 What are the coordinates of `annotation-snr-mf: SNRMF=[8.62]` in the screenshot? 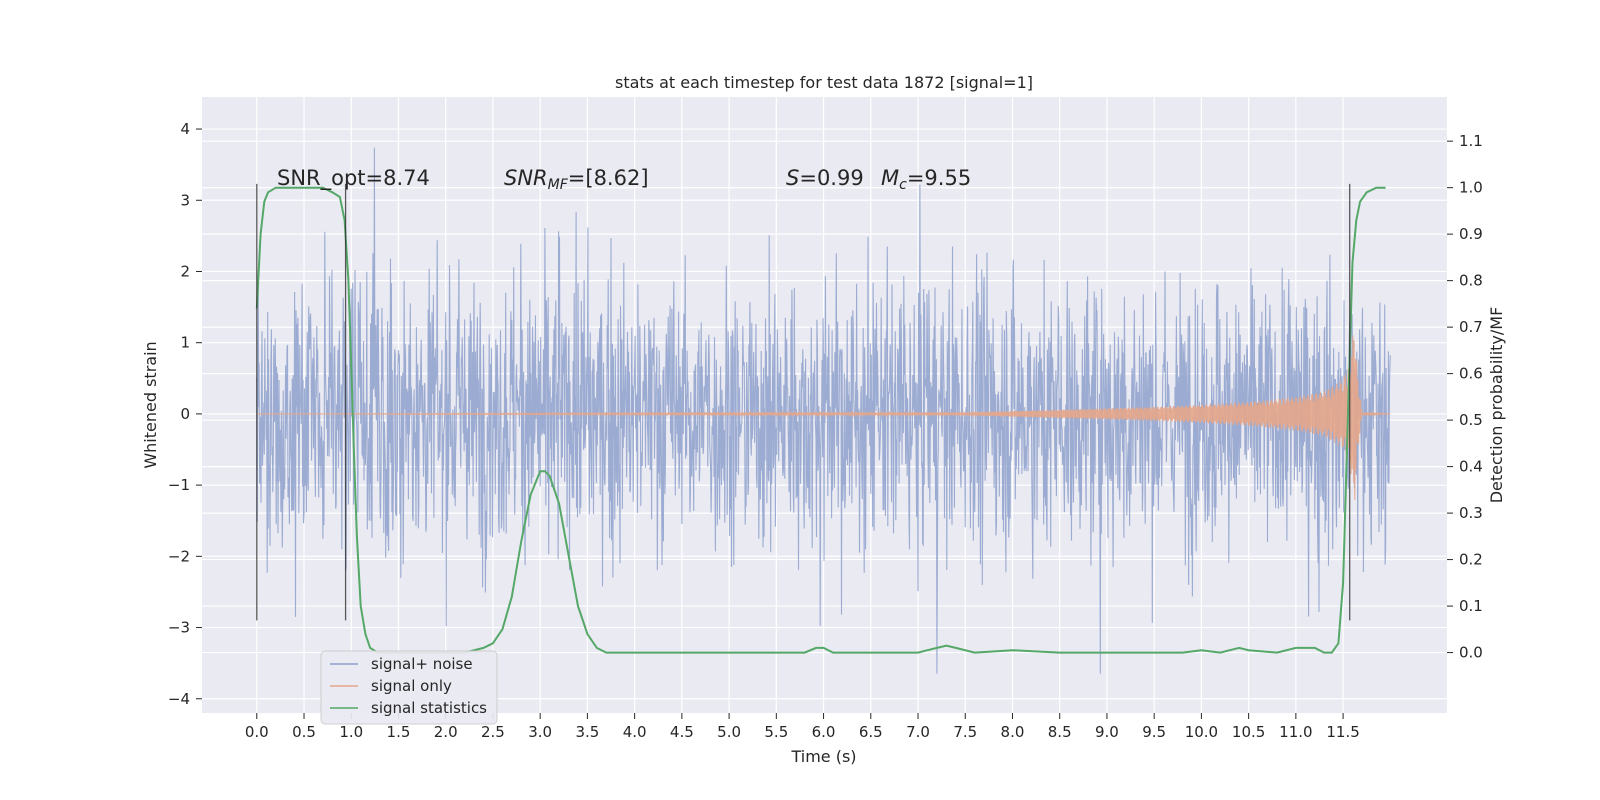 It's located at (576, 179).